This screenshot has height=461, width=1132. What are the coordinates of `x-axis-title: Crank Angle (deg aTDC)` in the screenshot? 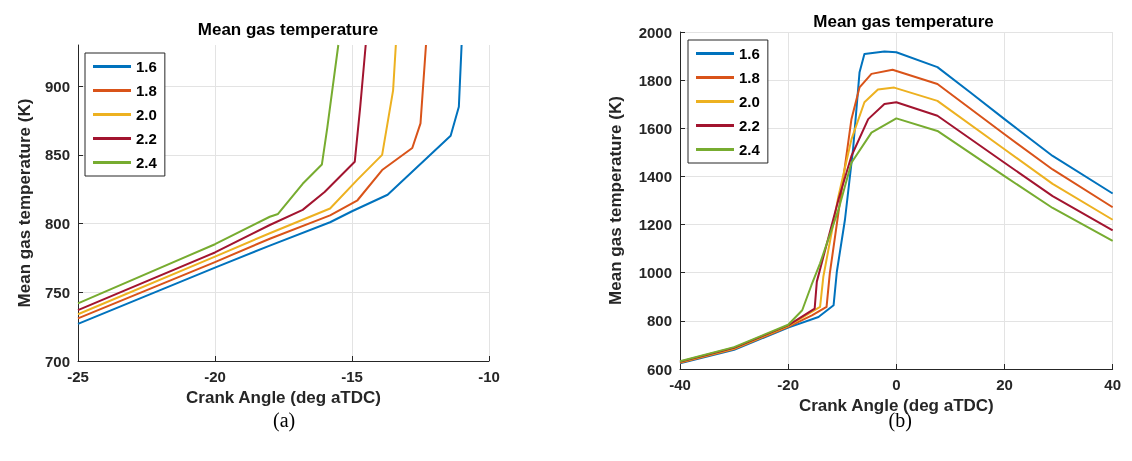 It's located at (283, 397).